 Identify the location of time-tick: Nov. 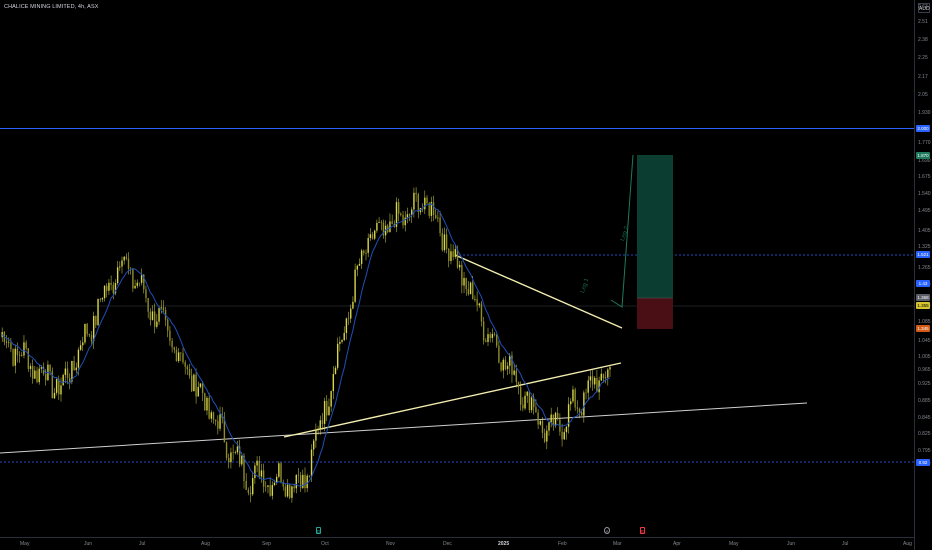
(390, 544).